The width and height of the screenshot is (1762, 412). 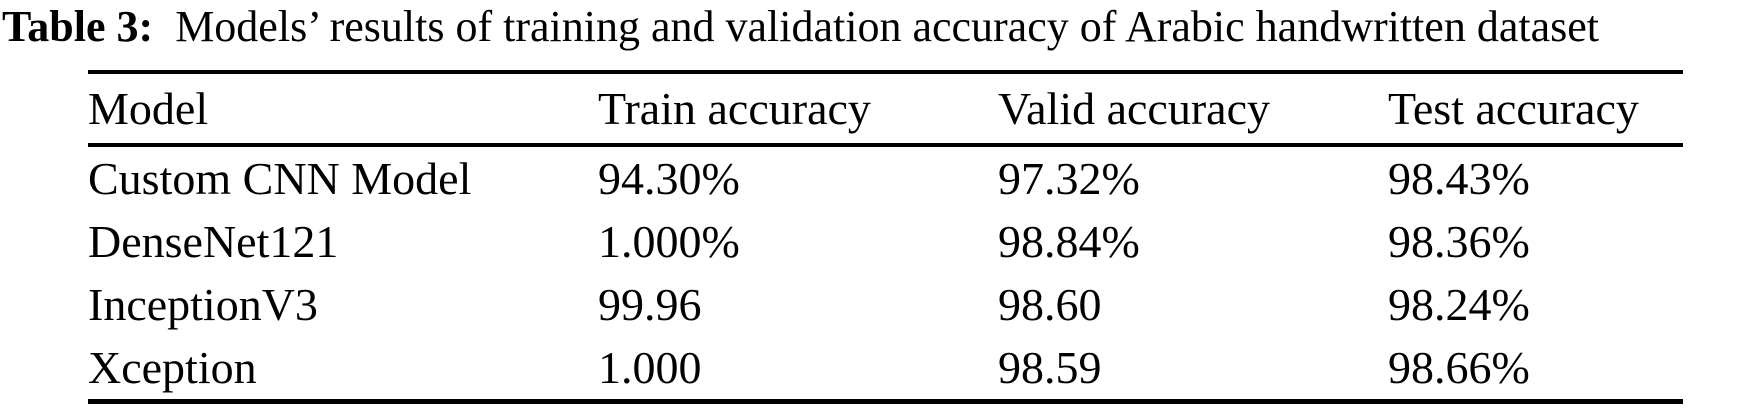 What do you see at coordinates (885, 304) in the screenshot?
I see `table-row: InceptionV3 99.96 98.60 98.24%` at bounding box center [885, 304].